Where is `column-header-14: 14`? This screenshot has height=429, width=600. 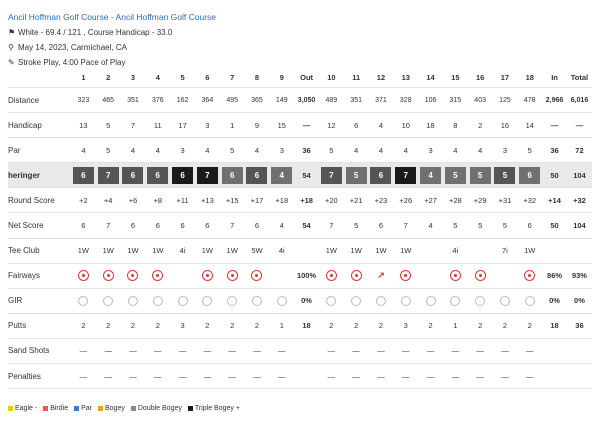 column-header-14: 14 is located at coordinates (430, 78).